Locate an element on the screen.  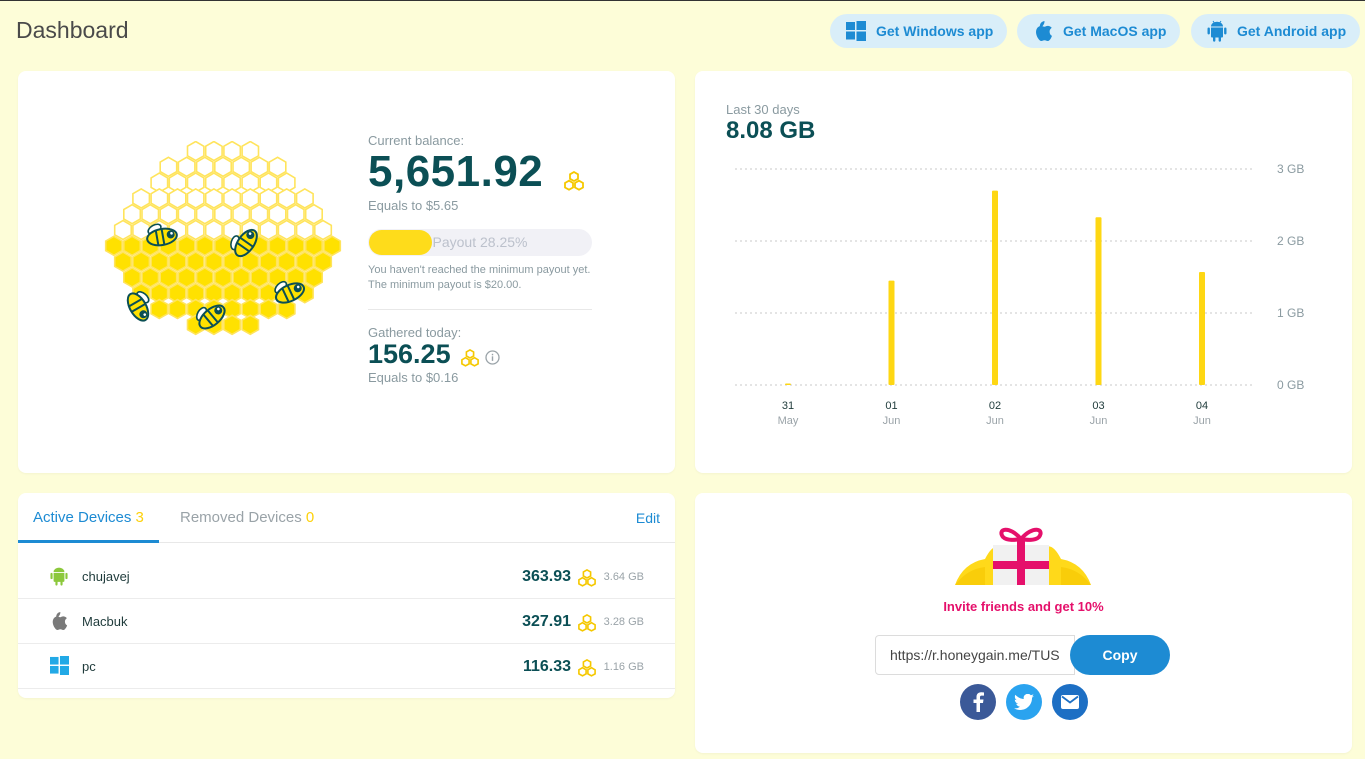
referral-link-field: https://r.honeygain.me/TUS is located at coordinates (975, 655).